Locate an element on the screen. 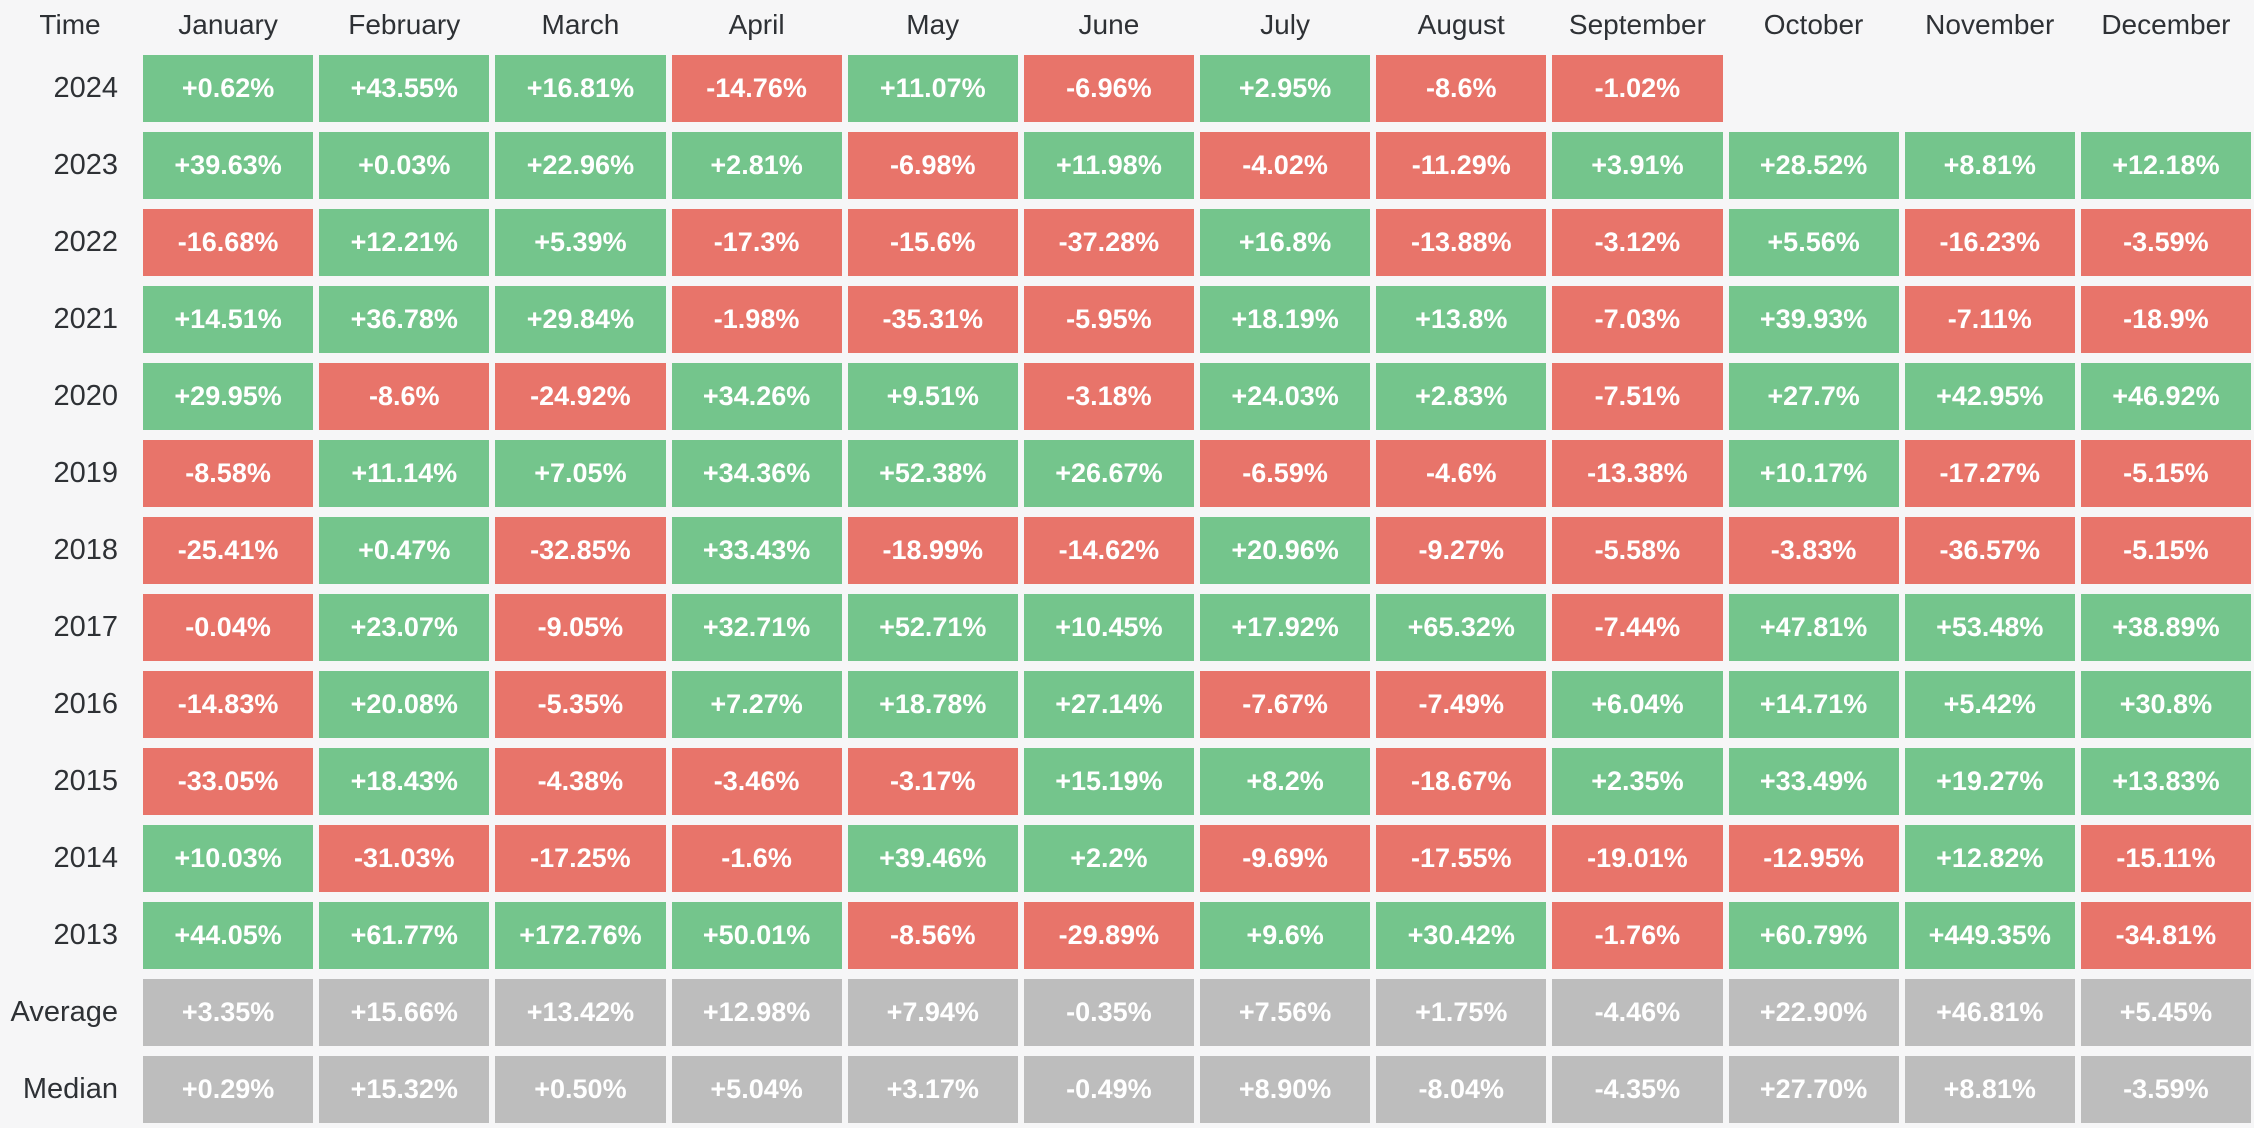 Image resolution: width=2254 pixels, height=1128 pixels. return-cell: +5.04% is located at coordinates (757, 1089).